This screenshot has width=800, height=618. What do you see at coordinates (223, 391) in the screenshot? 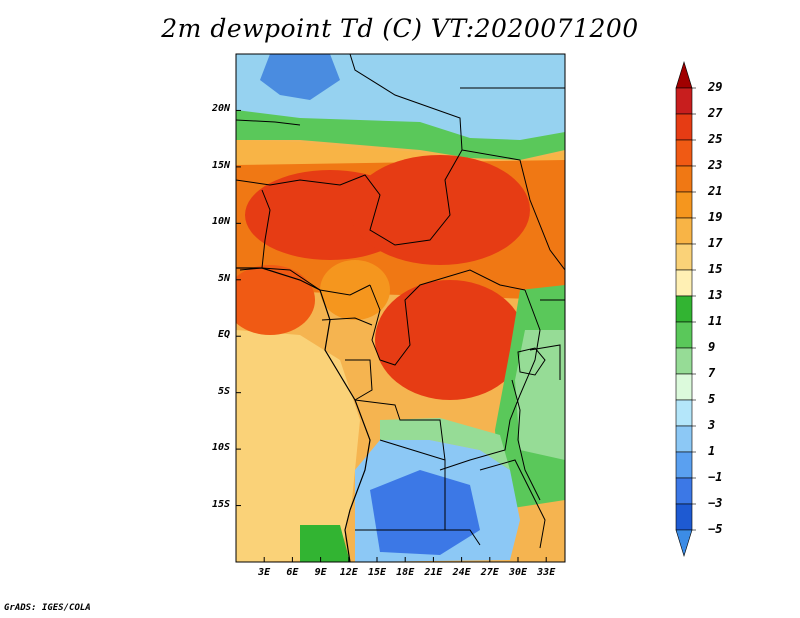
I see `lat-tick-label: 5S` at bounding box center [223, 391].